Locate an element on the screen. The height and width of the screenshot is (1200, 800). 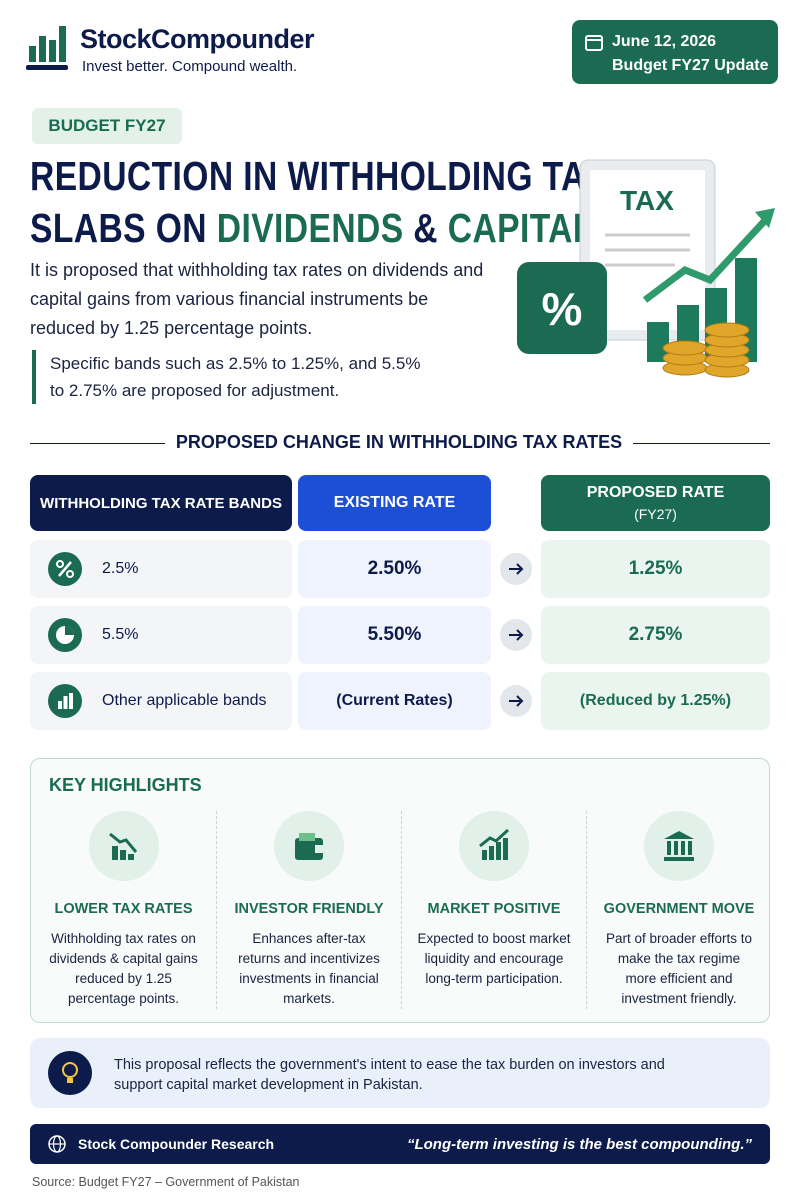
illustration: TAX % is located at coordinates (646, 268).